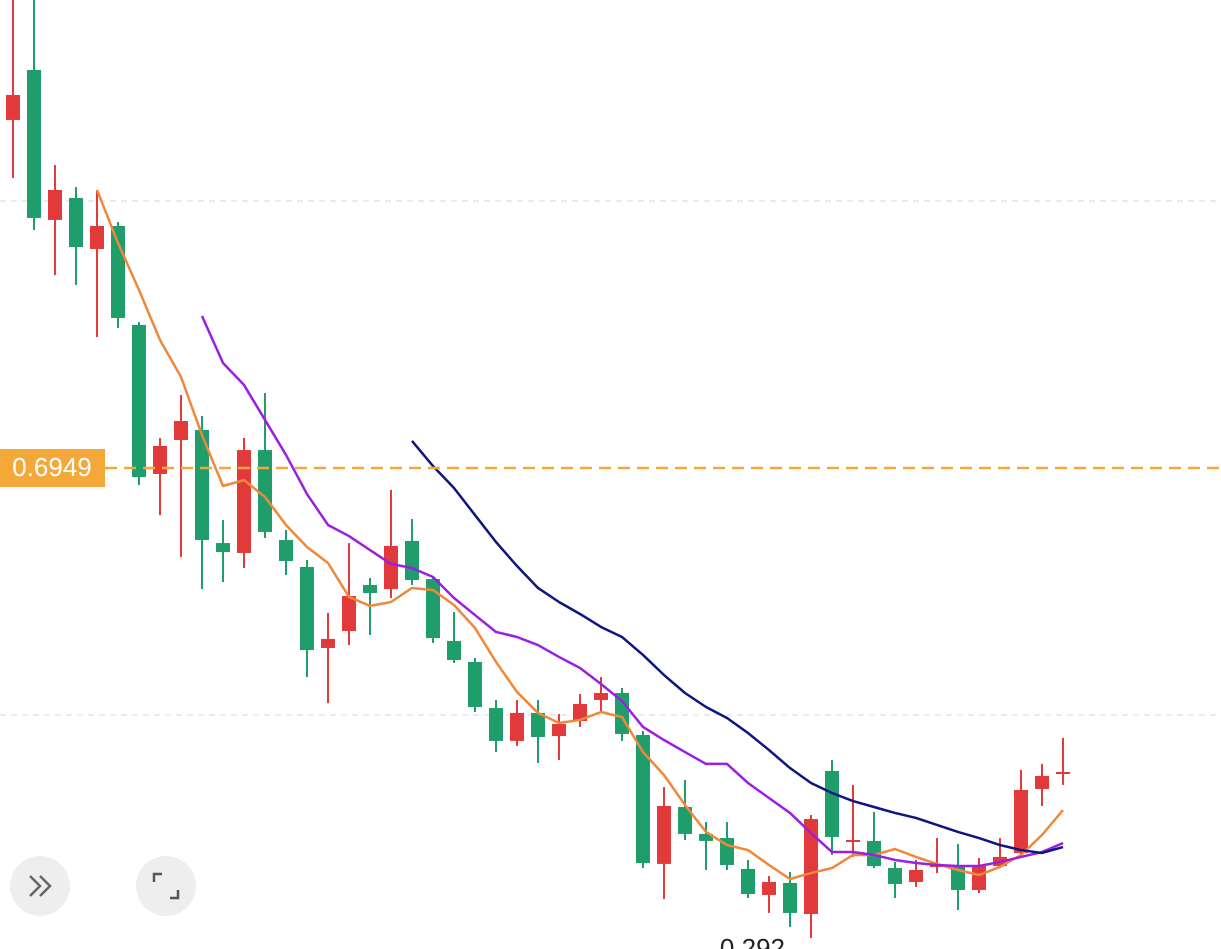 Image resolution: width=1221 pixels, height=949 pixels. I want to click on current-price-box, so click(52, 468).